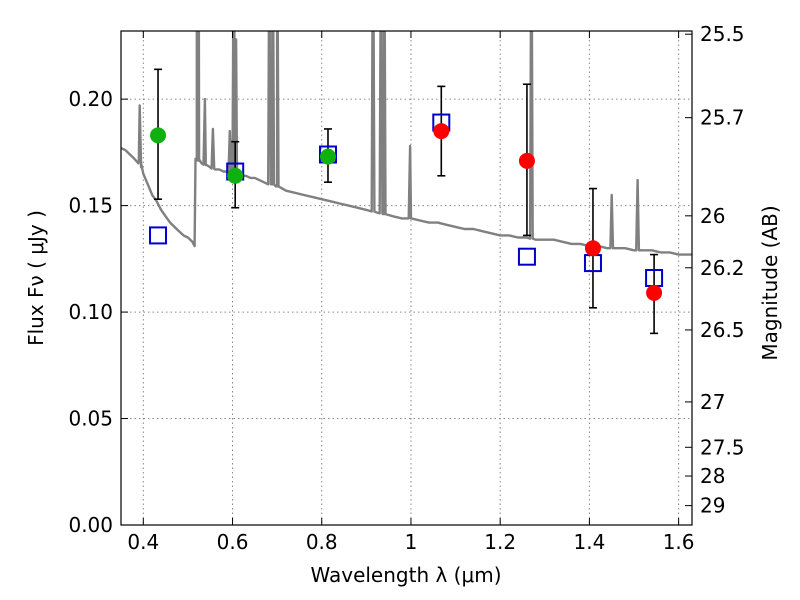 Image resolution: width=800 pixels, height=600 pixels. What do you see at coordinates (712, 506) in the screenshot?
I see `right-tick-label: 29` at bounding box center [712, 506].